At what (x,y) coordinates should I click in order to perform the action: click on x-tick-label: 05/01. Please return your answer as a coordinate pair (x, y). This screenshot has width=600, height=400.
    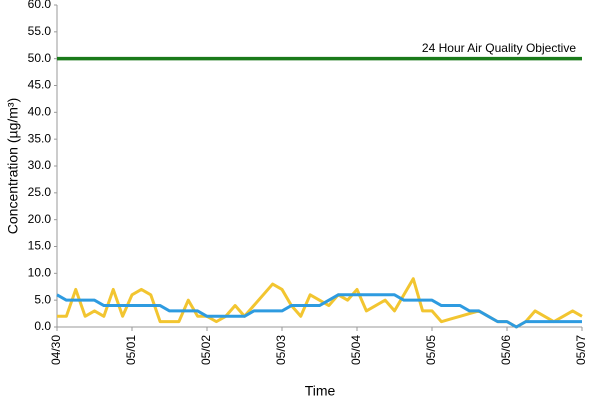
    Looking at the image, I should click on (131, 350).